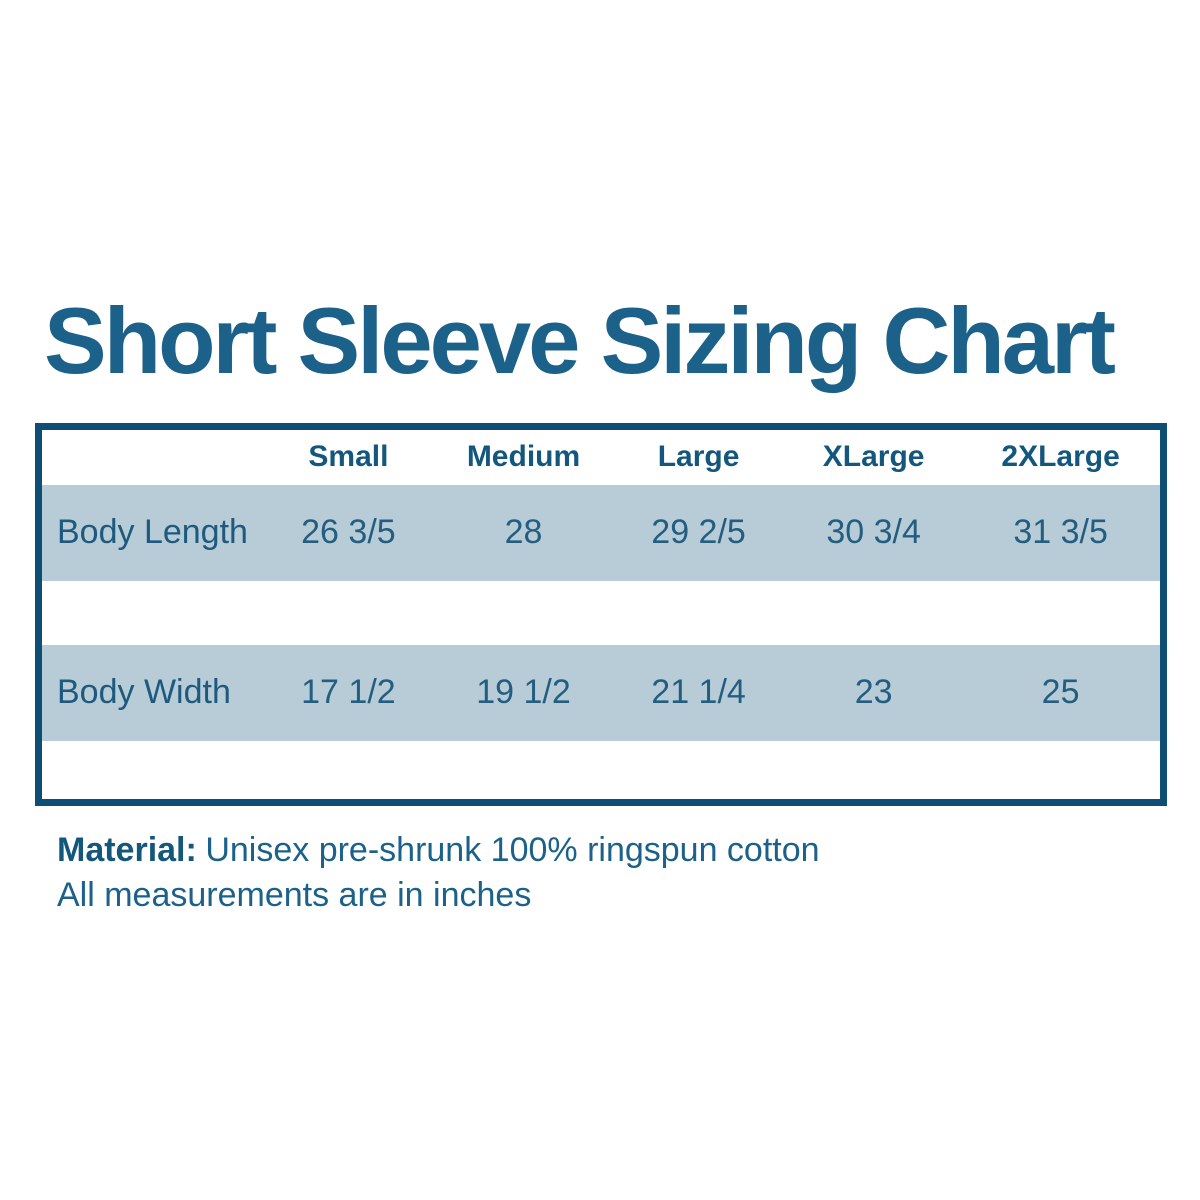 The image size is (1200, 1200). What do you see at coordinates (580, 340) in the screenshot?
I see `page-title: Short Sleeve Sizing Chart` at bounding box center [580, 340].